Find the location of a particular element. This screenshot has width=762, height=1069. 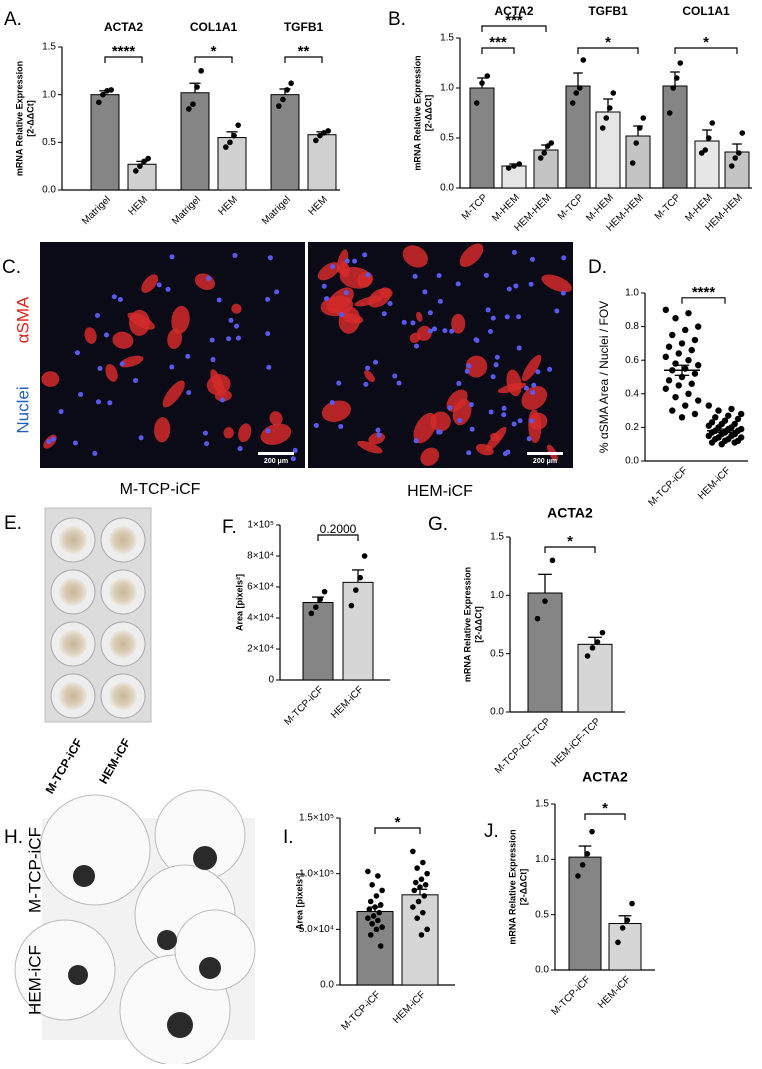

significance-label: * is located at coordinates (398, 822).